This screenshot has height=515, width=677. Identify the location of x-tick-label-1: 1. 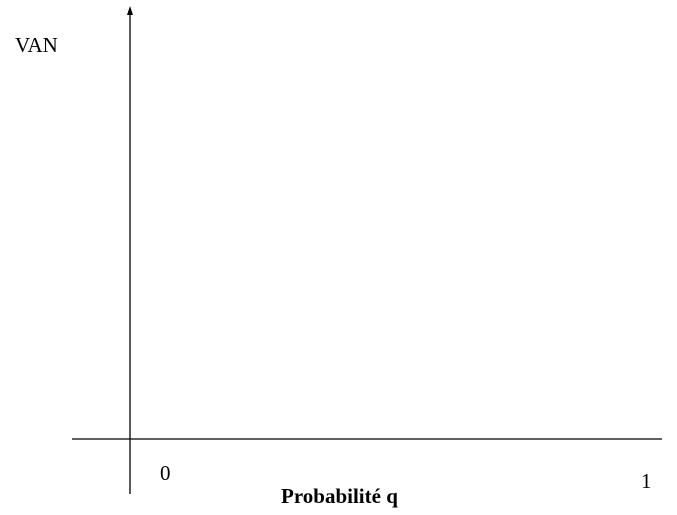
(646, 481).